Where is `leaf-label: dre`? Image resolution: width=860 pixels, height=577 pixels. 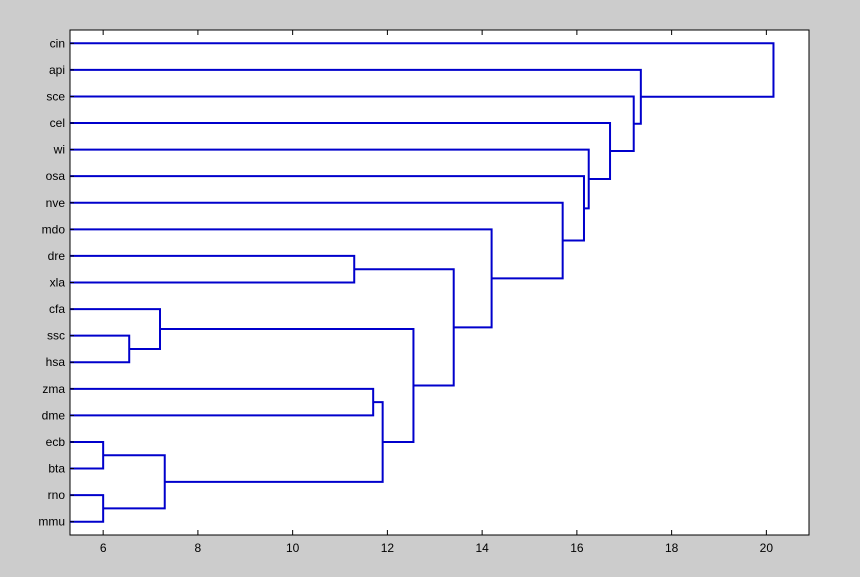
leaf-label: dre is located at coordinates (57, 256).